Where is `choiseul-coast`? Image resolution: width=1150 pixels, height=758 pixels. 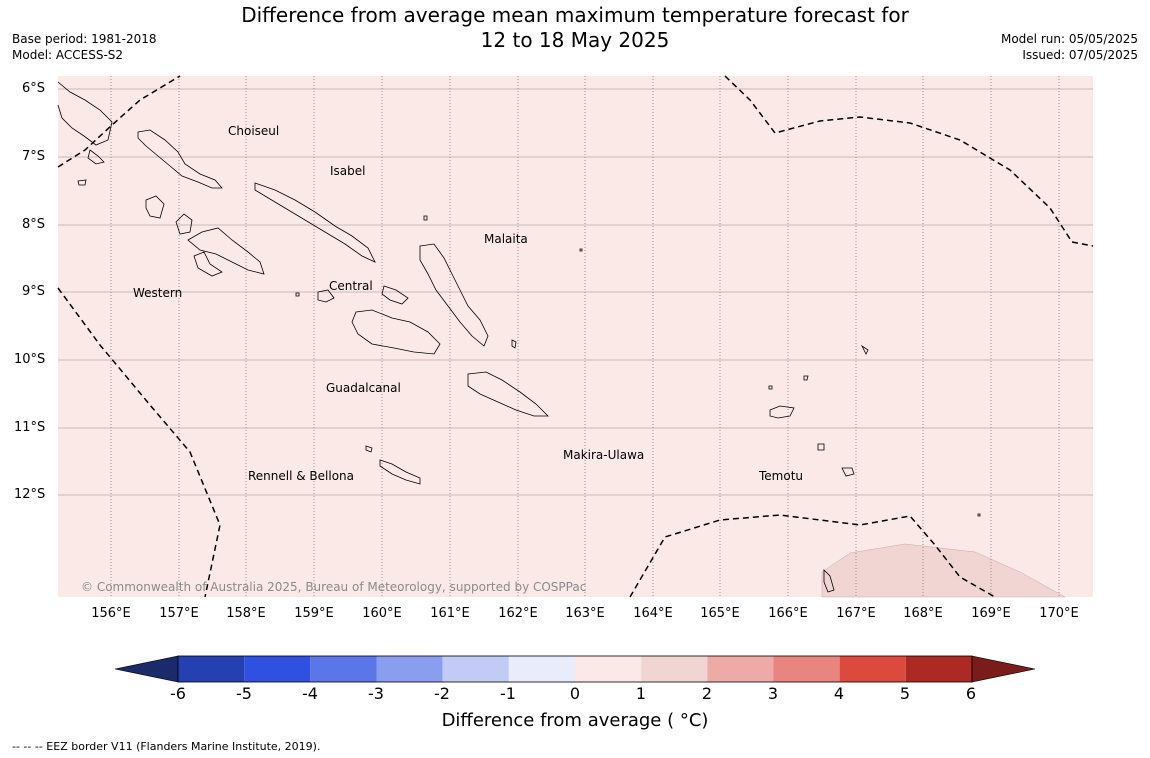 choiseul-coast is located at coordinates (180, 159).